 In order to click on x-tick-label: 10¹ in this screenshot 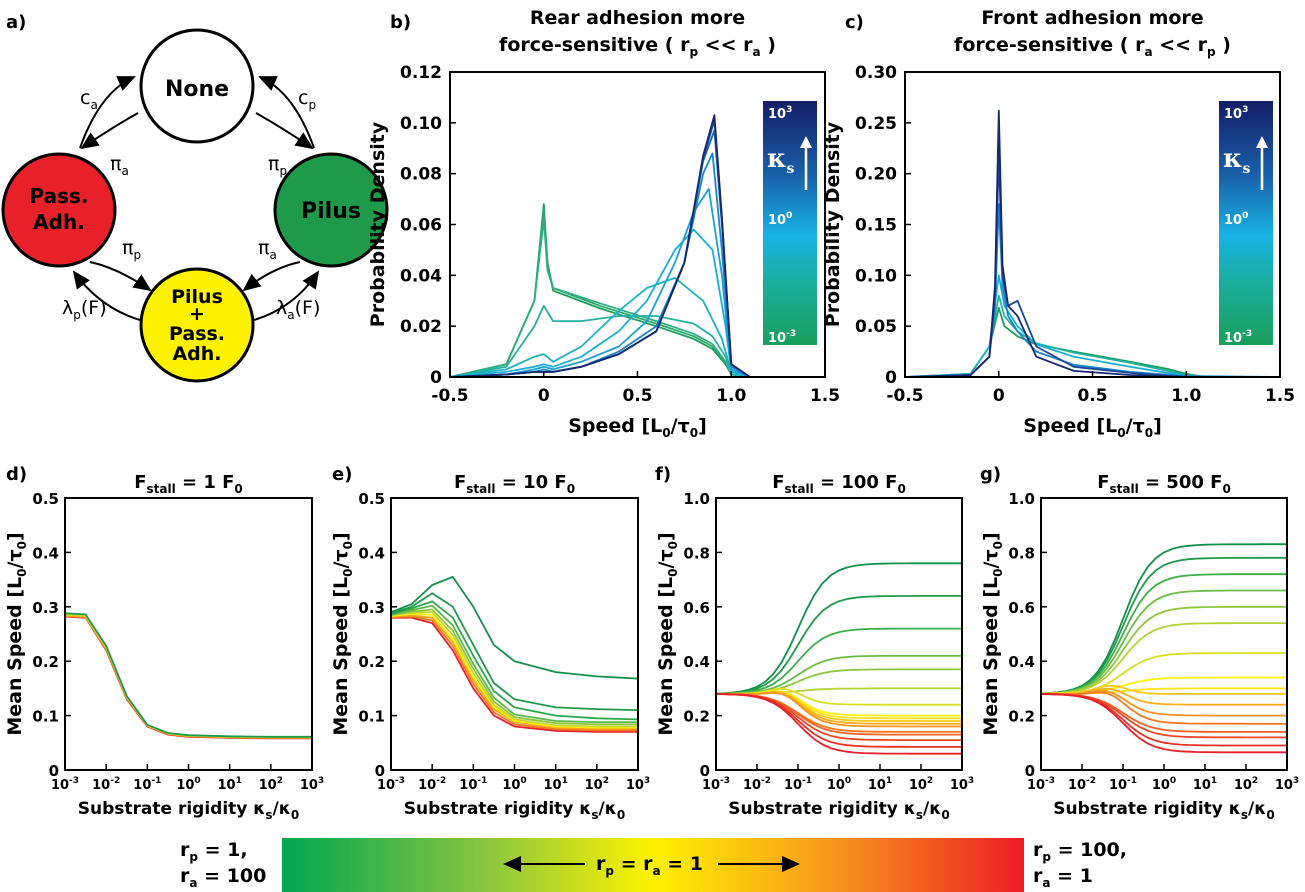, I will do `click(1205, 784)`.